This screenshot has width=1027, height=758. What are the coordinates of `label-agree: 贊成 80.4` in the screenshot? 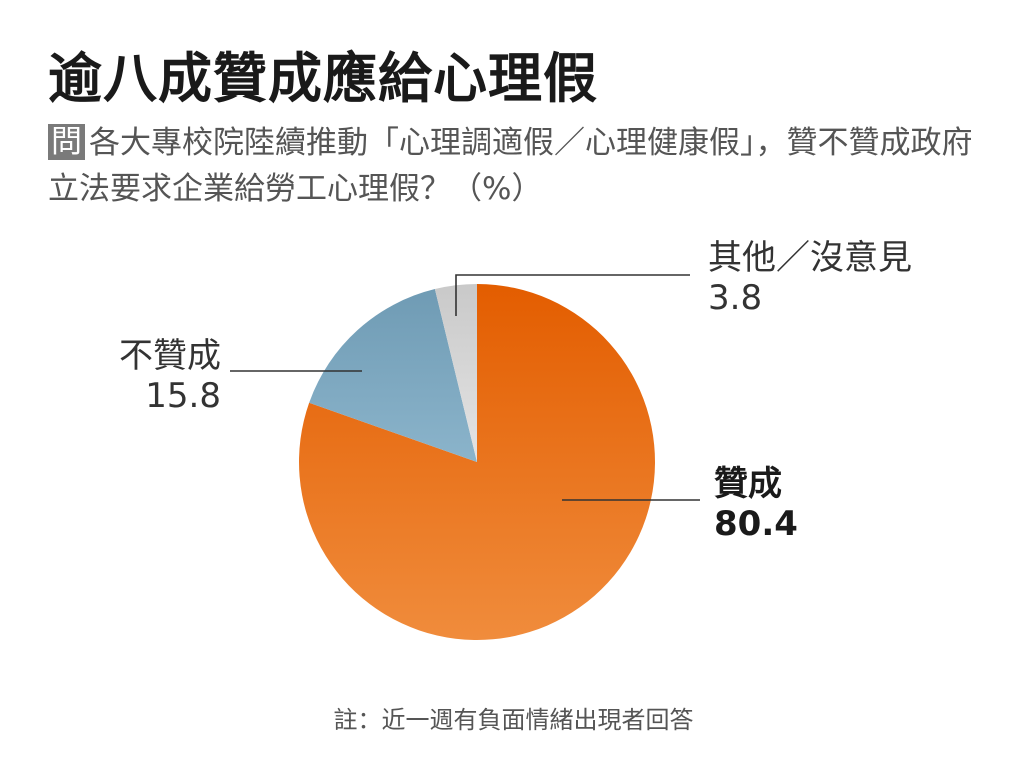 It's located at (756, 504).